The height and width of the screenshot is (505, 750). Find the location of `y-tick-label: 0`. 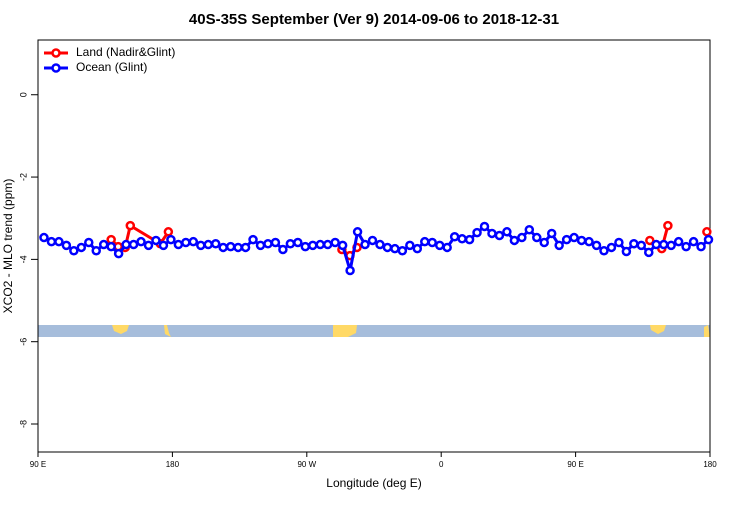

y-tick-label: 0 is located at coordinates (23, 94).